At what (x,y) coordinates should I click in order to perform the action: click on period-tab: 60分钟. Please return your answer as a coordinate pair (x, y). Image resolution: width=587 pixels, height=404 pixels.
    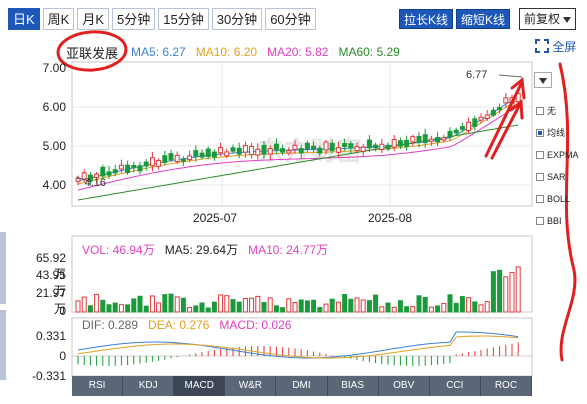
    Looking at the image, I should click on (290, 19).